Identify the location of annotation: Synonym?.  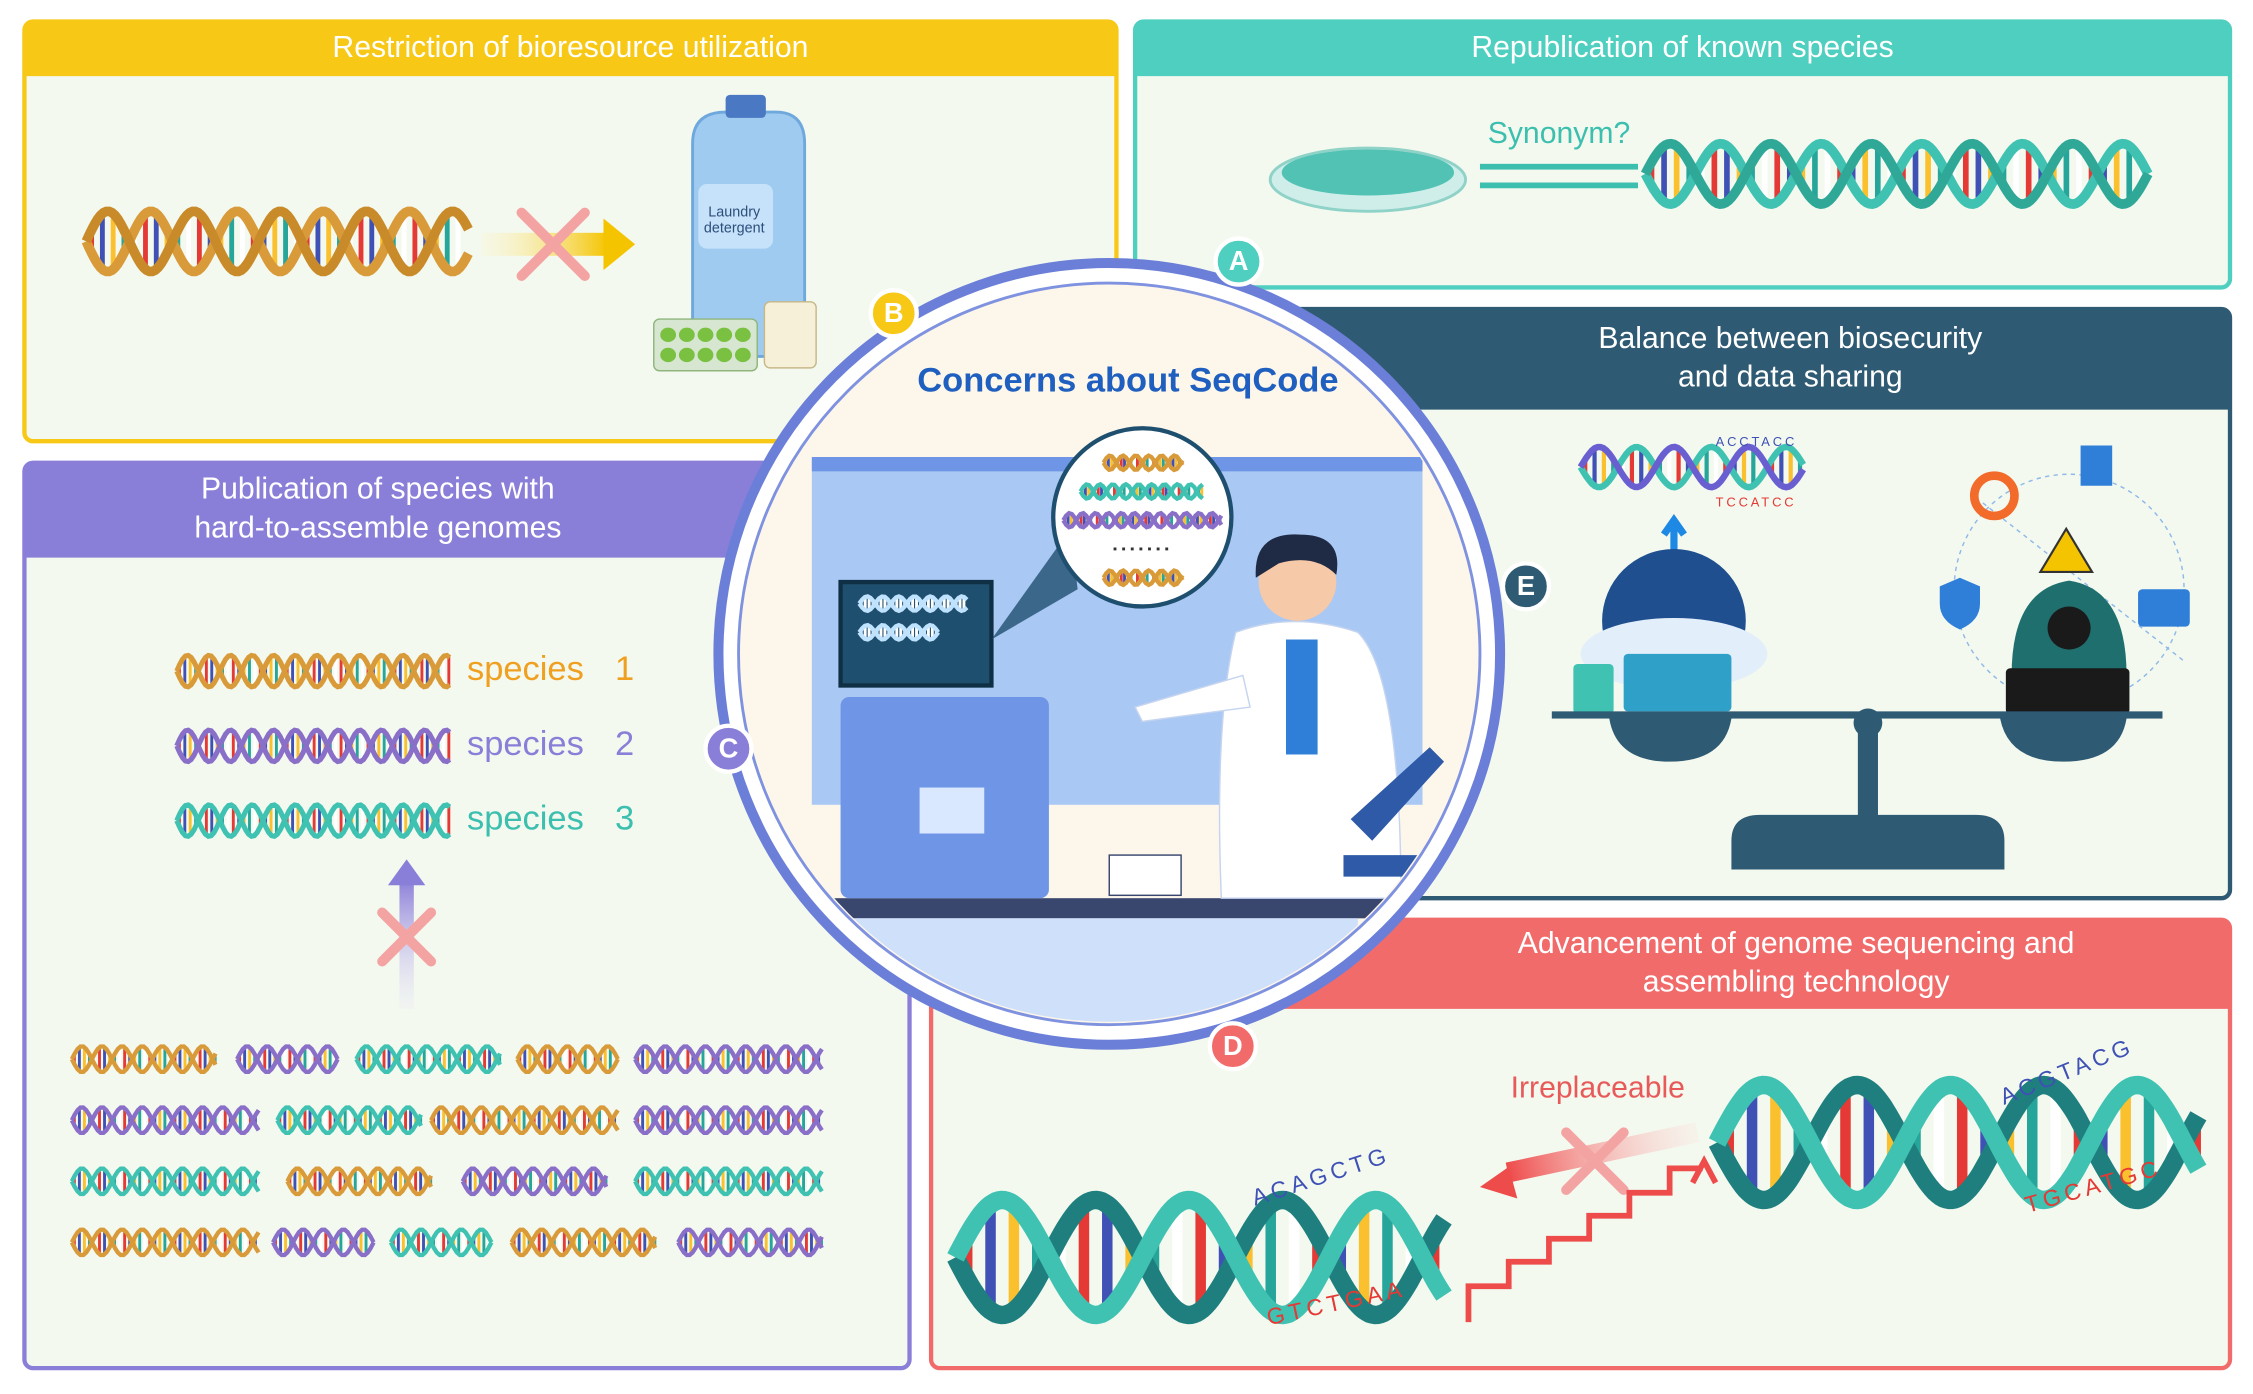
(1559, 133).